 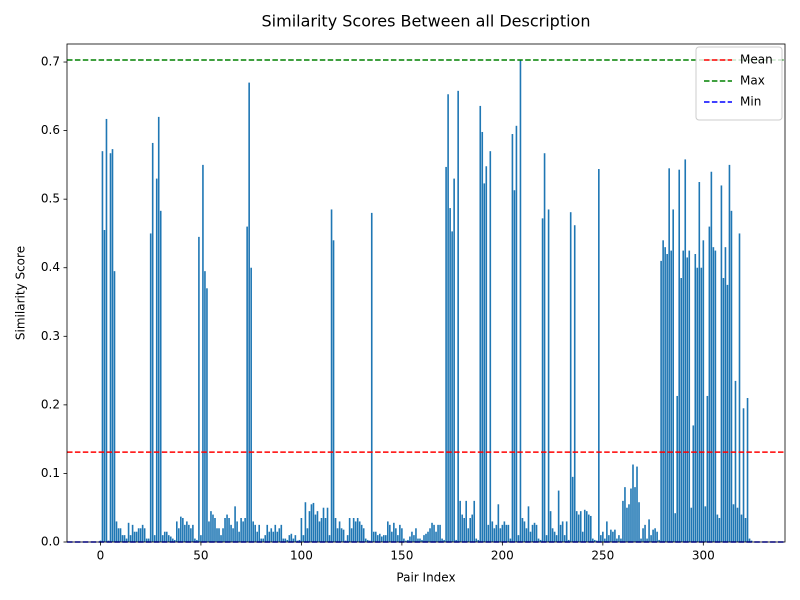 What do you see at coordinates (602, 556) in the screenshot?
I see `x-tick-label: 250` at bounding box center [602, 556].